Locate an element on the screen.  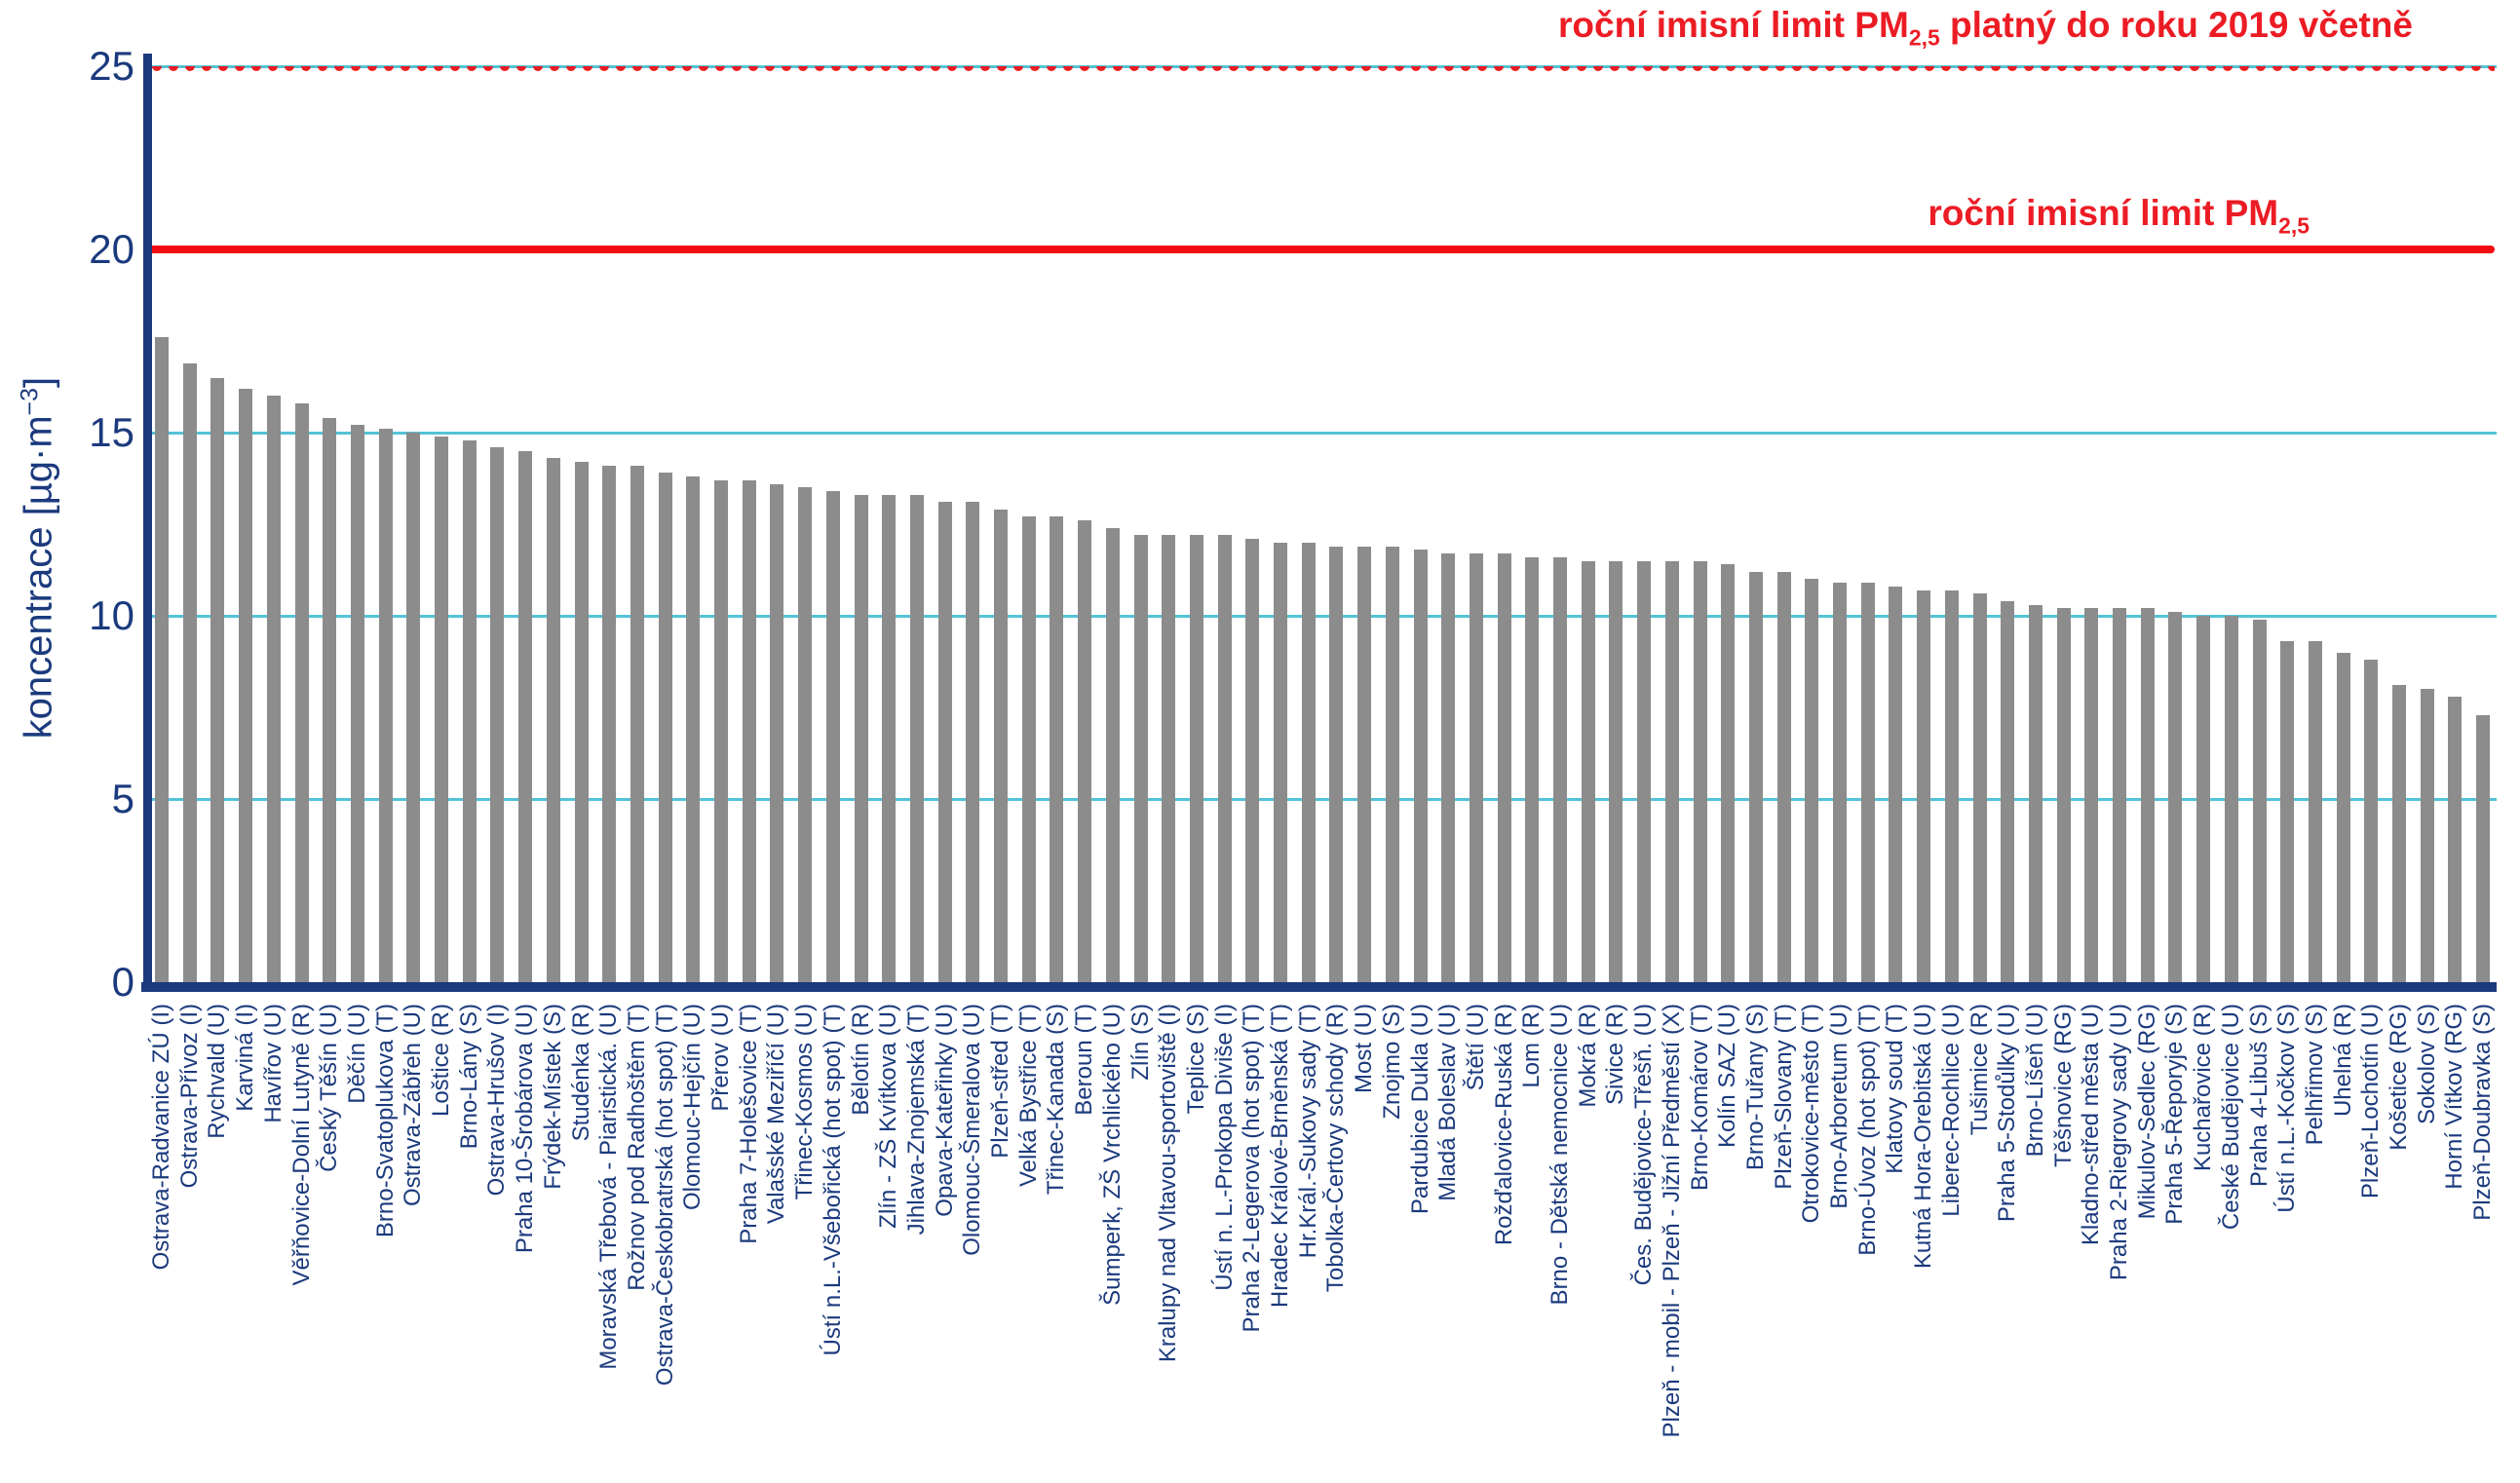
limit-2019-label-suffix: platný do roku 2019 včetně is located at coordinates (2176, 25).